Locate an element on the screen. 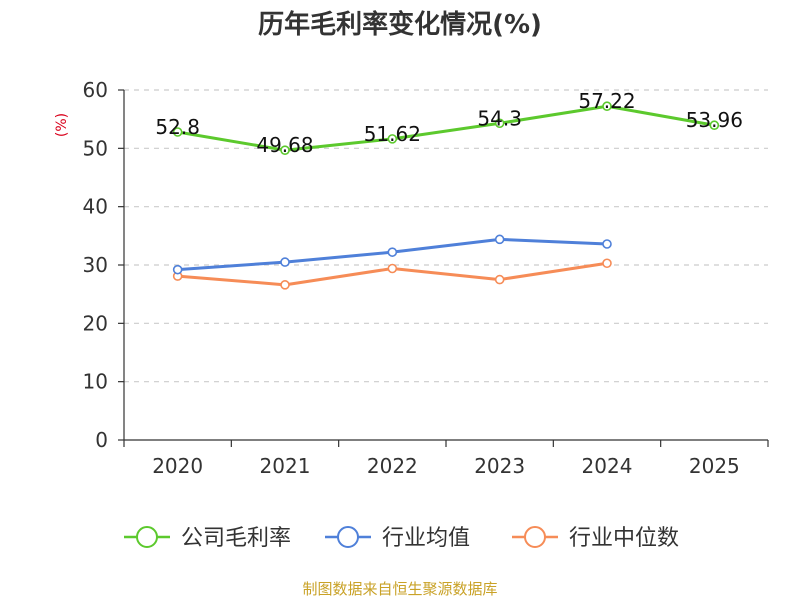  y-axis-unit-label: (%) is located at coordinates (62, 125).